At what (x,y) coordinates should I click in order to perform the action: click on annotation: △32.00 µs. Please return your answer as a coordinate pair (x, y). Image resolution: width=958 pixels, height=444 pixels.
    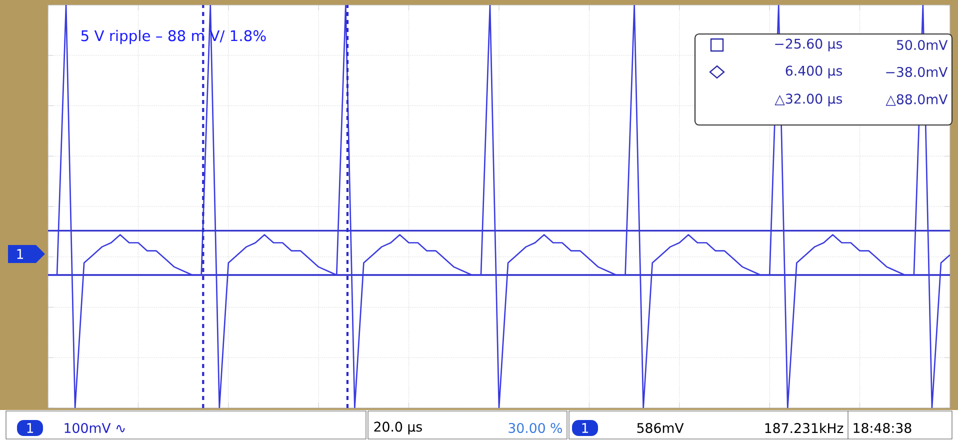
    Looking at the image, I should click on (808, 100).